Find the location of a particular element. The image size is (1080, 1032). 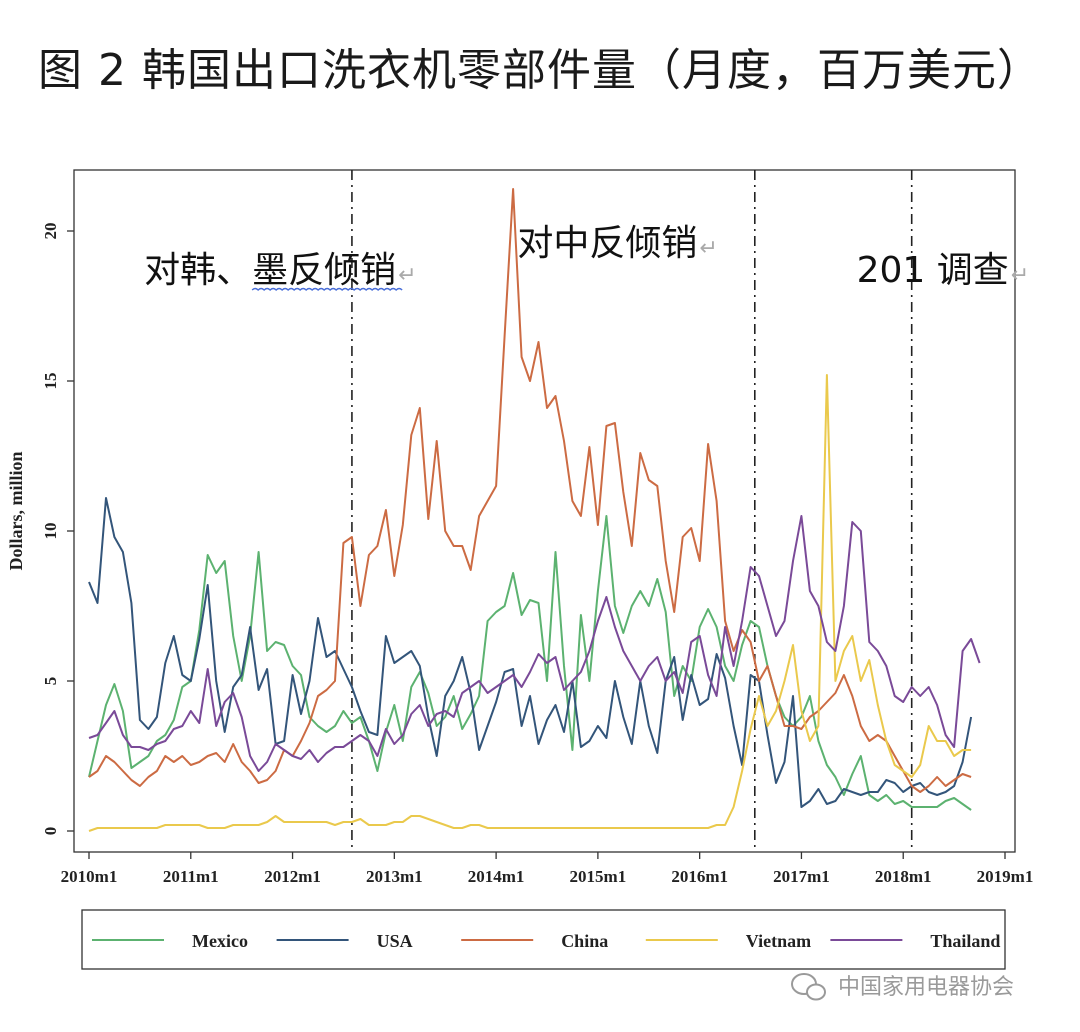

legend-label-thailand: Thailand is located at coordinates (965, 941).